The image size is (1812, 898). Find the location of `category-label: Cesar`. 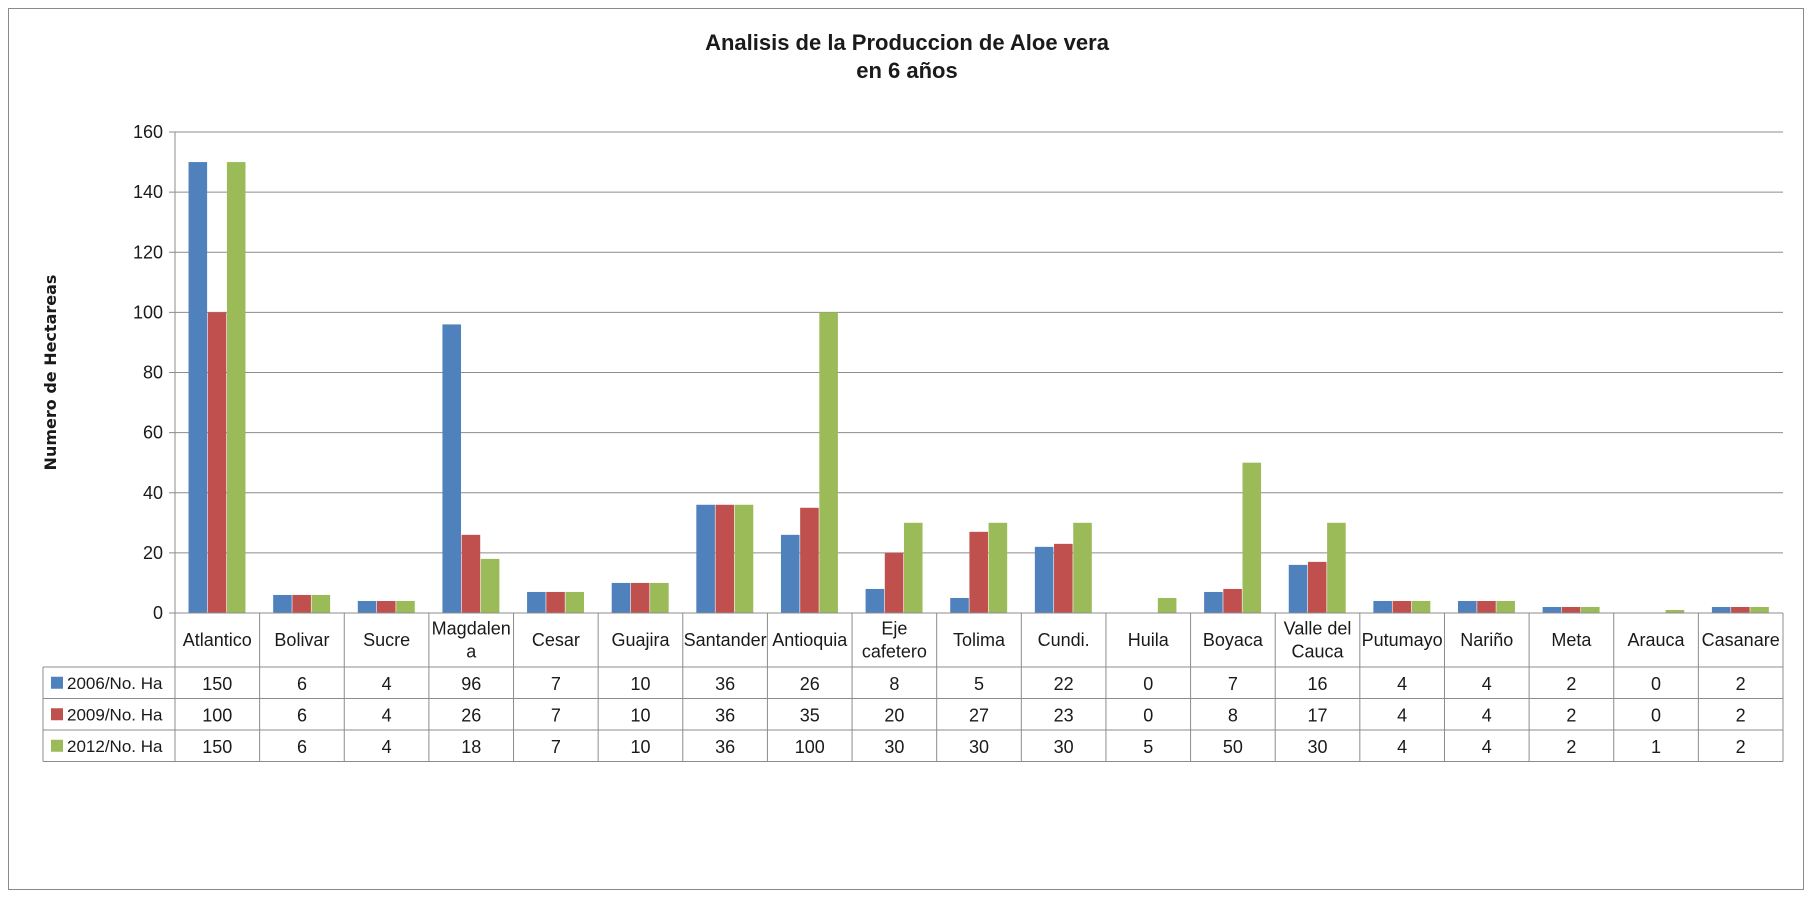

category-label: Cesar is located at coordinates (556, 640).